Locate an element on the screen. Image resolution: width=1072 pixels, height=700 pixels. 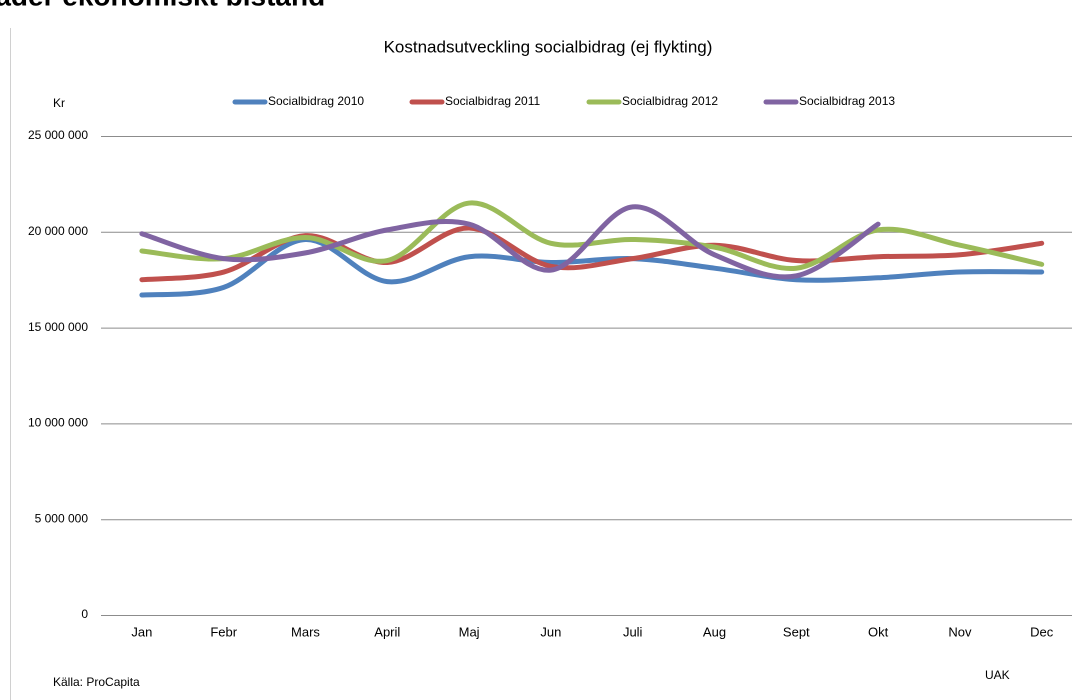
y-tick-label: 0 is located at coordinates (84, 614).